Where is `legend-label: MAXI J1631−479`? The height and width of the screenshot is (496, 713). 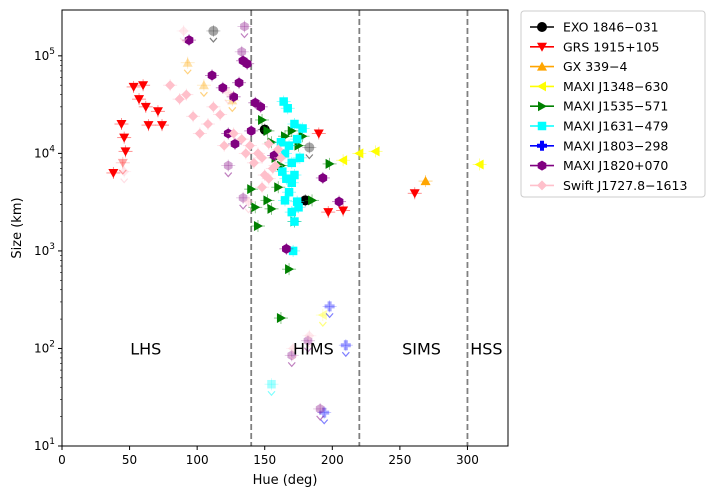
legend-label: MAXI J1631−479 is located at coordinates (615, 126).